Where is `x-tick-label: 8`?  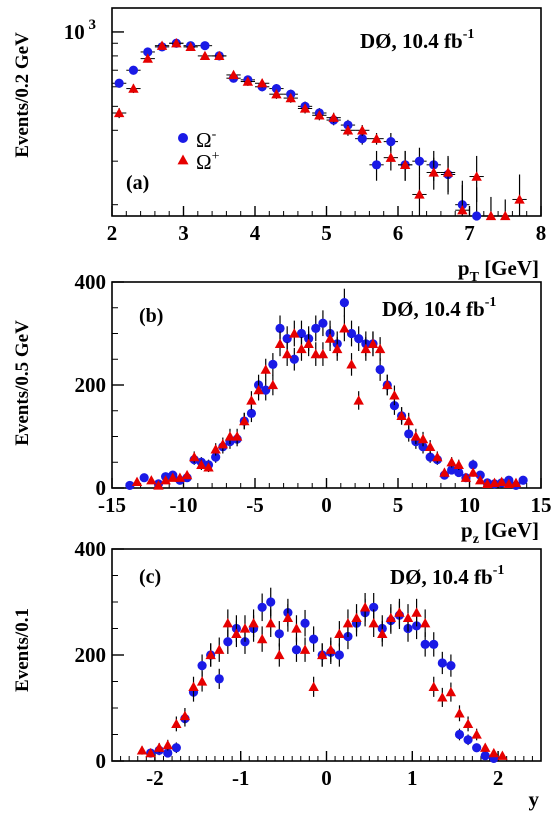
x-tick-label: 8 is located at coordinates (541, 233).